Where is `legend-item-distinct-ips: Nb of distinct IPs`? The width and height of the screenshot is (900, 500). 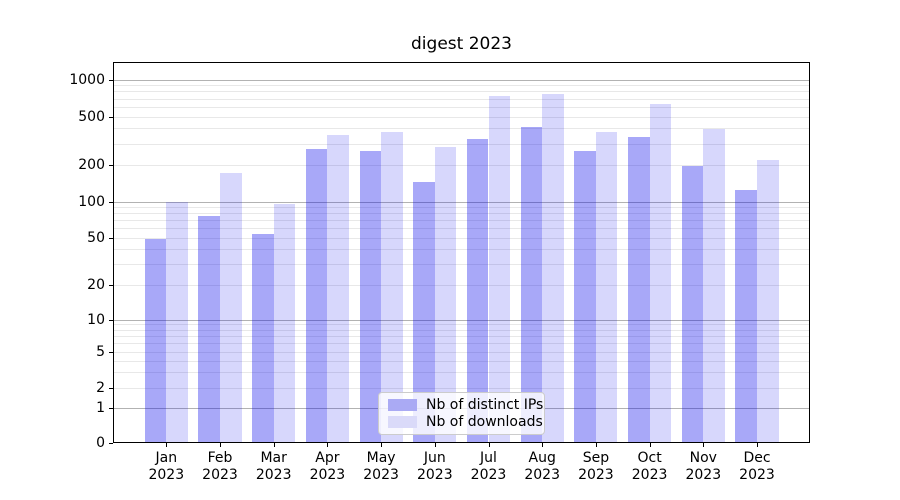 legend-item-distinct-ips: Nb of distinct IPs is located at coordinates (465, 405).